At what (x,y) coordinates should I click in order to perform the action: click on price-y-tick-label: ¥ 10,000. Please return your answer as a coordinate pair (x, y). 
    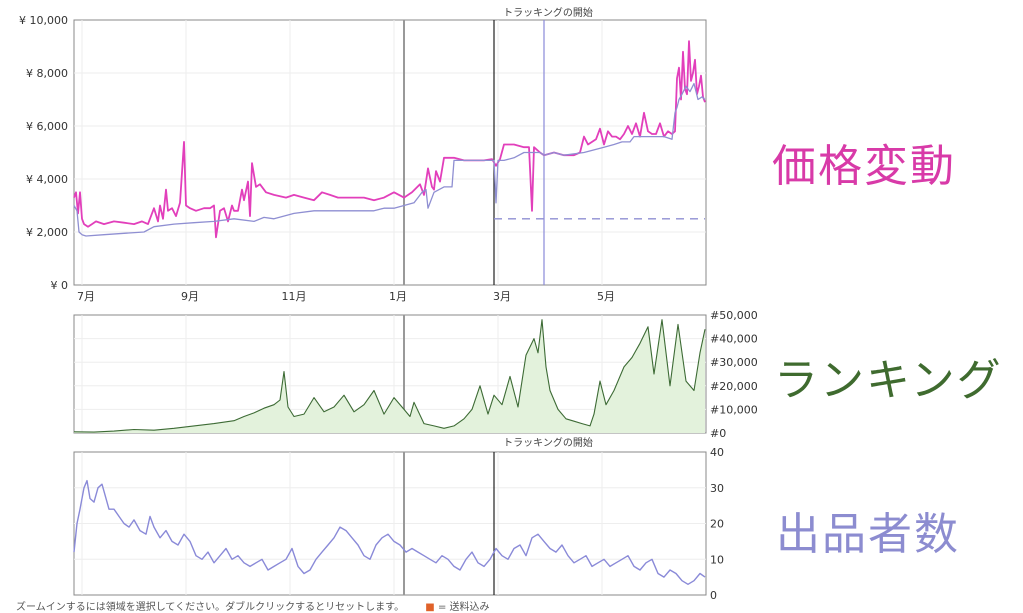
    Looking at the image, I should click on (43, 20).